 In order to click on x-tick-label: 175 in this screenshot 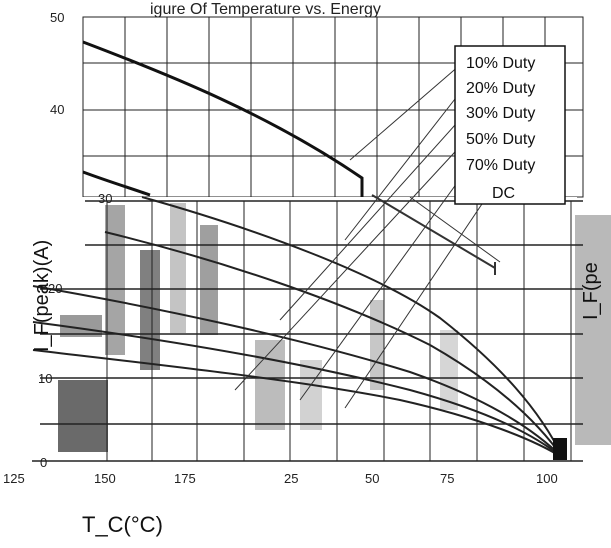, I will do `click(185, 478)`.